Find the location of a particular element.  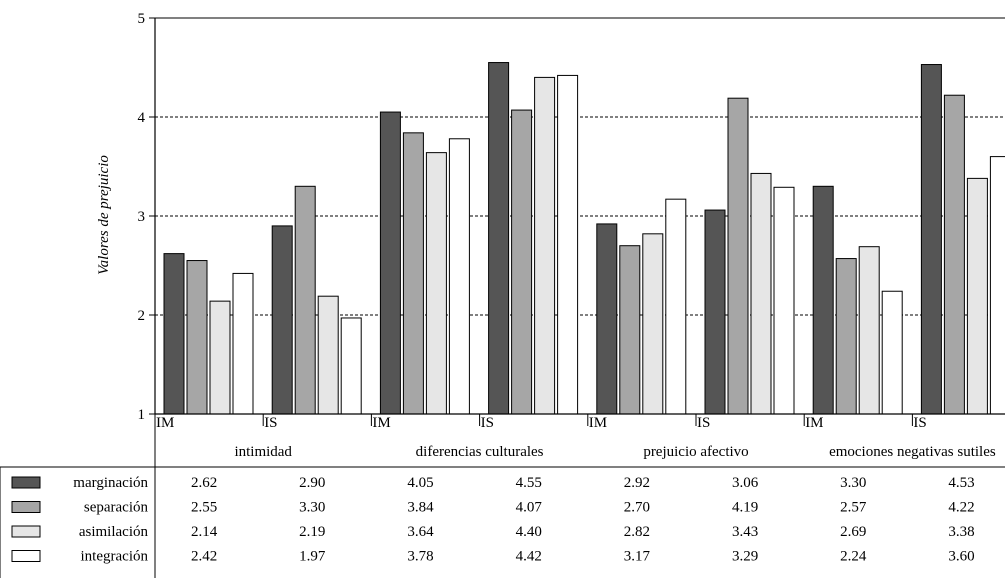

data-label: 4.53 is located at coordinates (961, 483).